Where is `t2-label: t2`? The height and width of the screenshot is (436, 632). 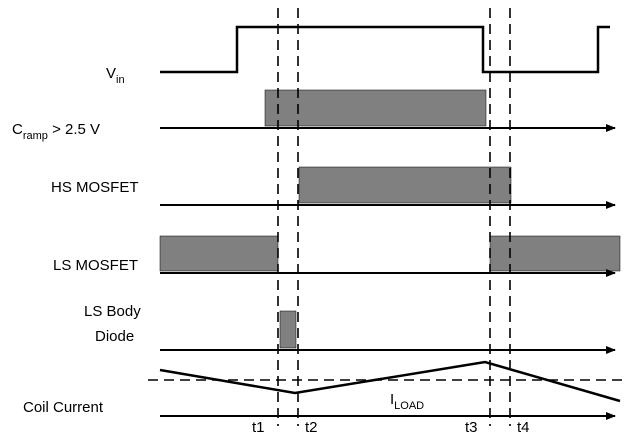
t2-label: t2 is located at coordinates (311, 427).